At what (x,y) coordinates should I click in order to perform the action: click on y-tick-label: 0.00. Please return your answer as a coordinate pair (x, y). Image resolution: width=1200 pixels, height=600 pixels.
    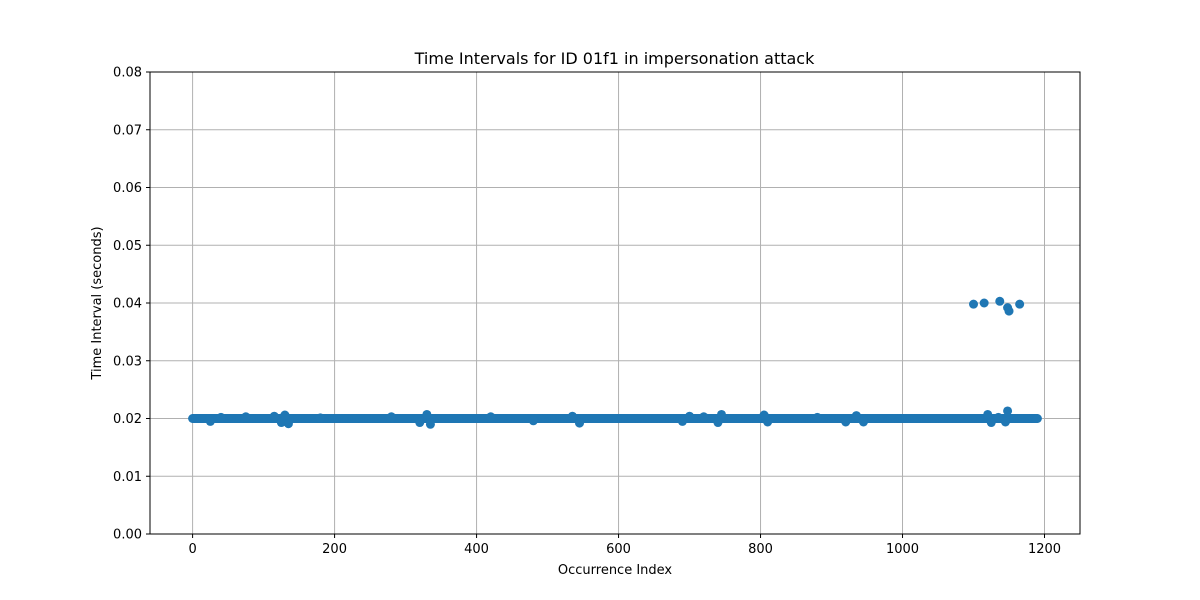
    Looking at the image, I should click on (127, 535).